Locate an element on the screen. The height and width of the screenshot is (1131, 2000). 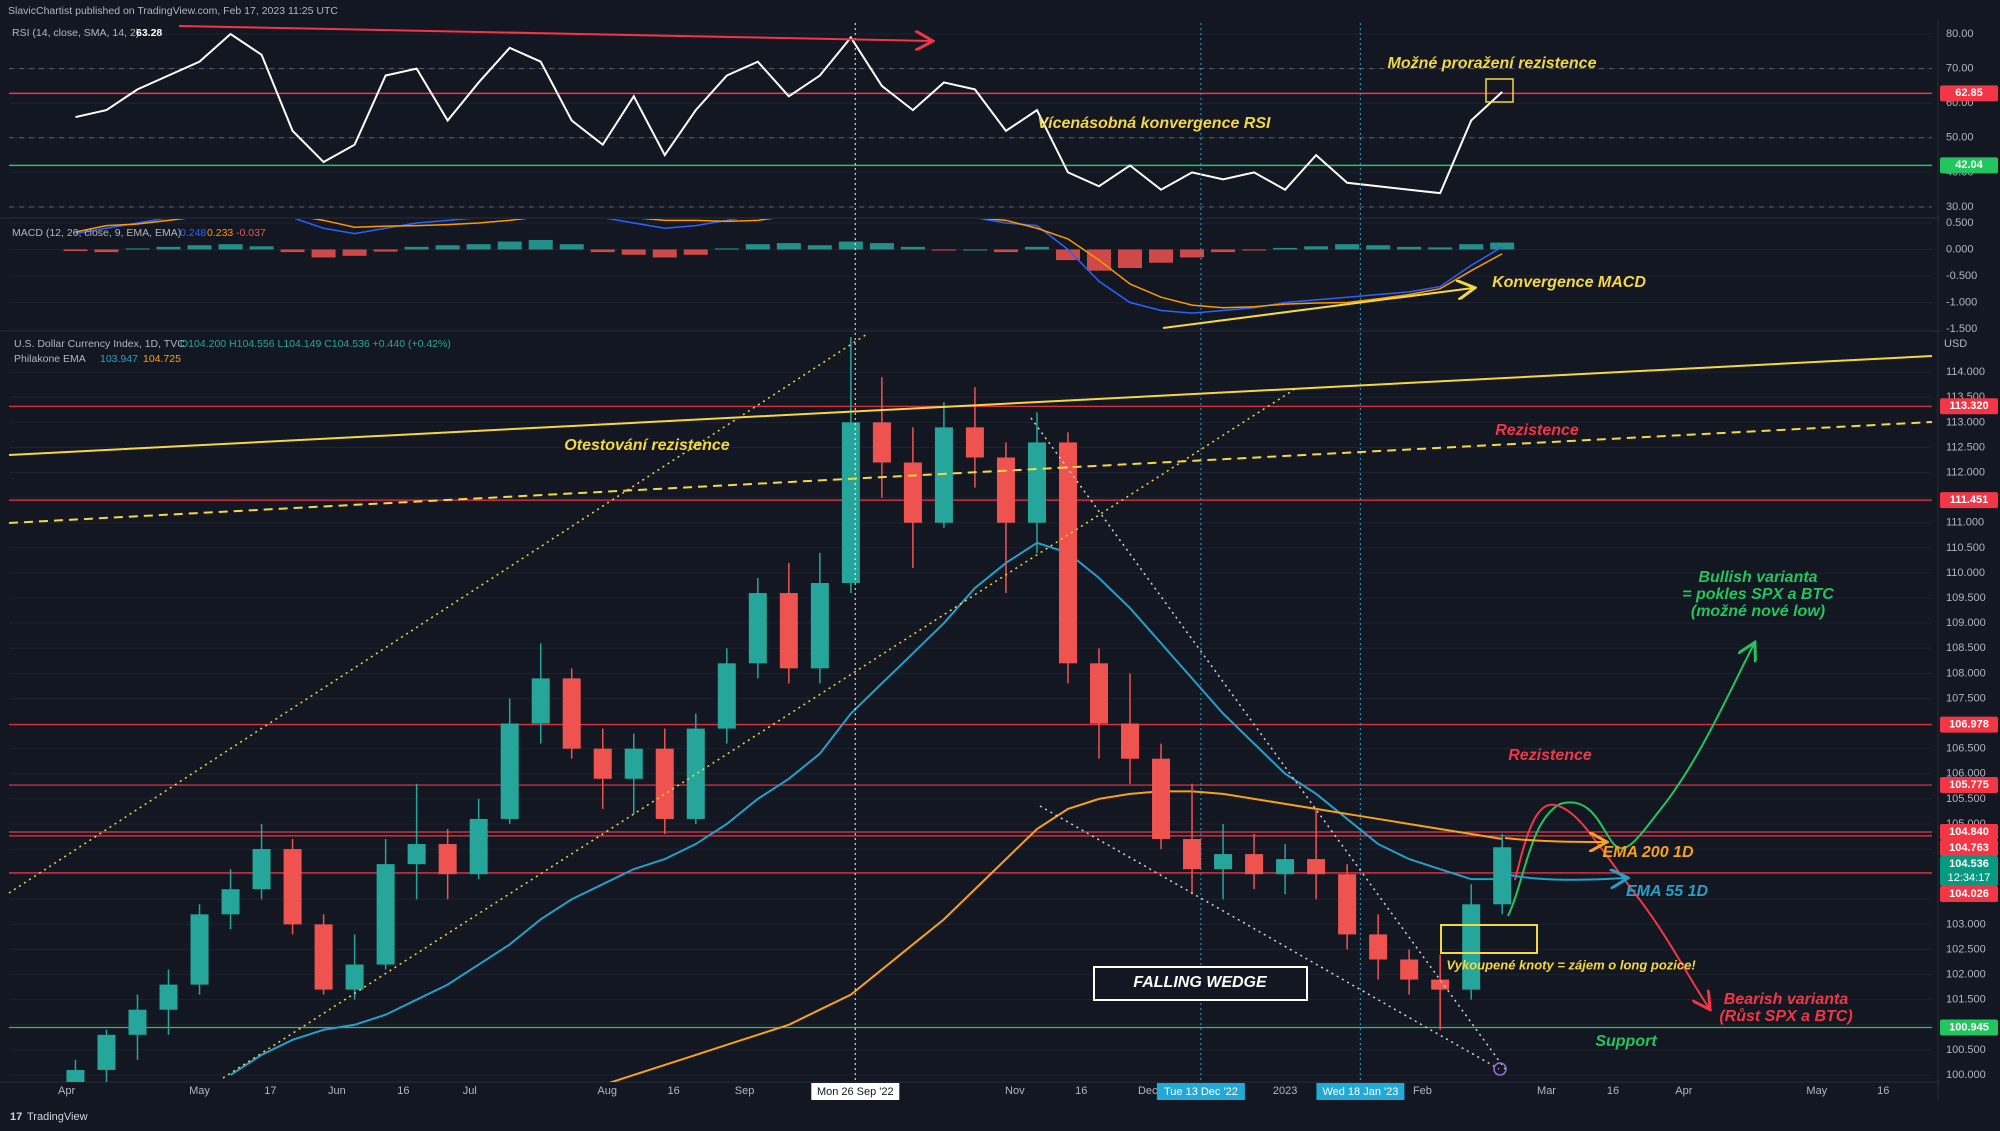
annotation: Bullish varianta is located at coordinates (1757, 577).